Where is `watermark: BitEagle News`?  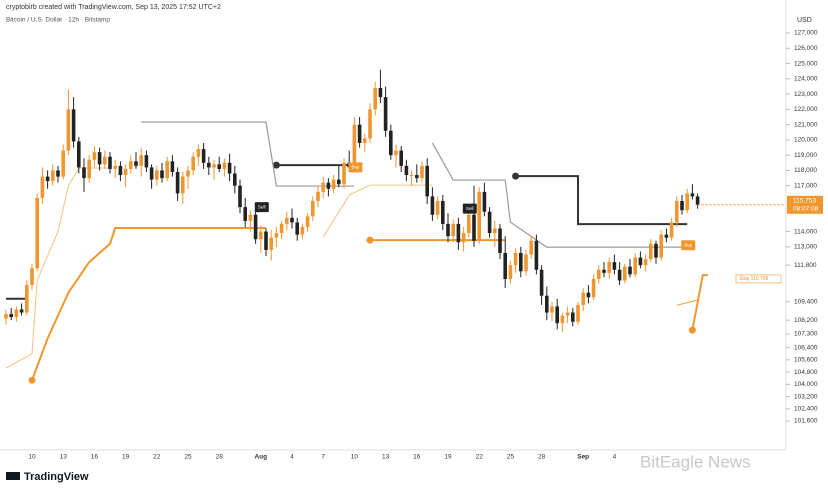
watermark: BitEagle News is located at coordinates (695, 461).